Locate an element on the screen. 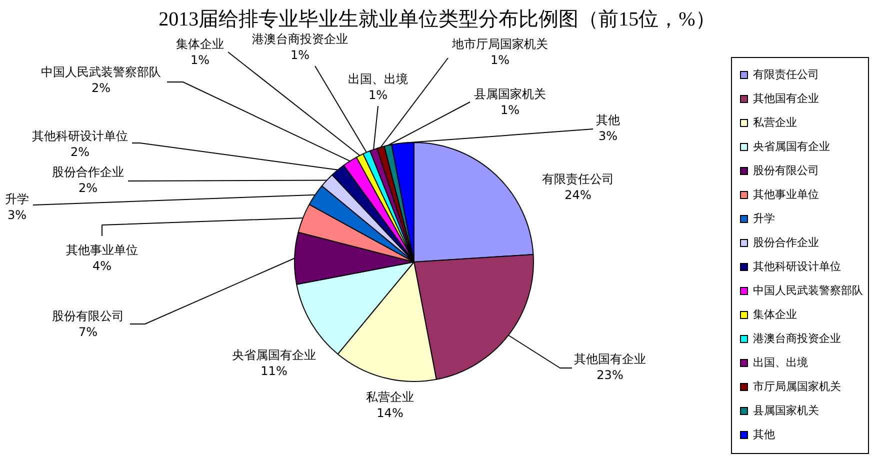  legend-label: 港澳台商投资企业 is located at coordinates (797, 338).